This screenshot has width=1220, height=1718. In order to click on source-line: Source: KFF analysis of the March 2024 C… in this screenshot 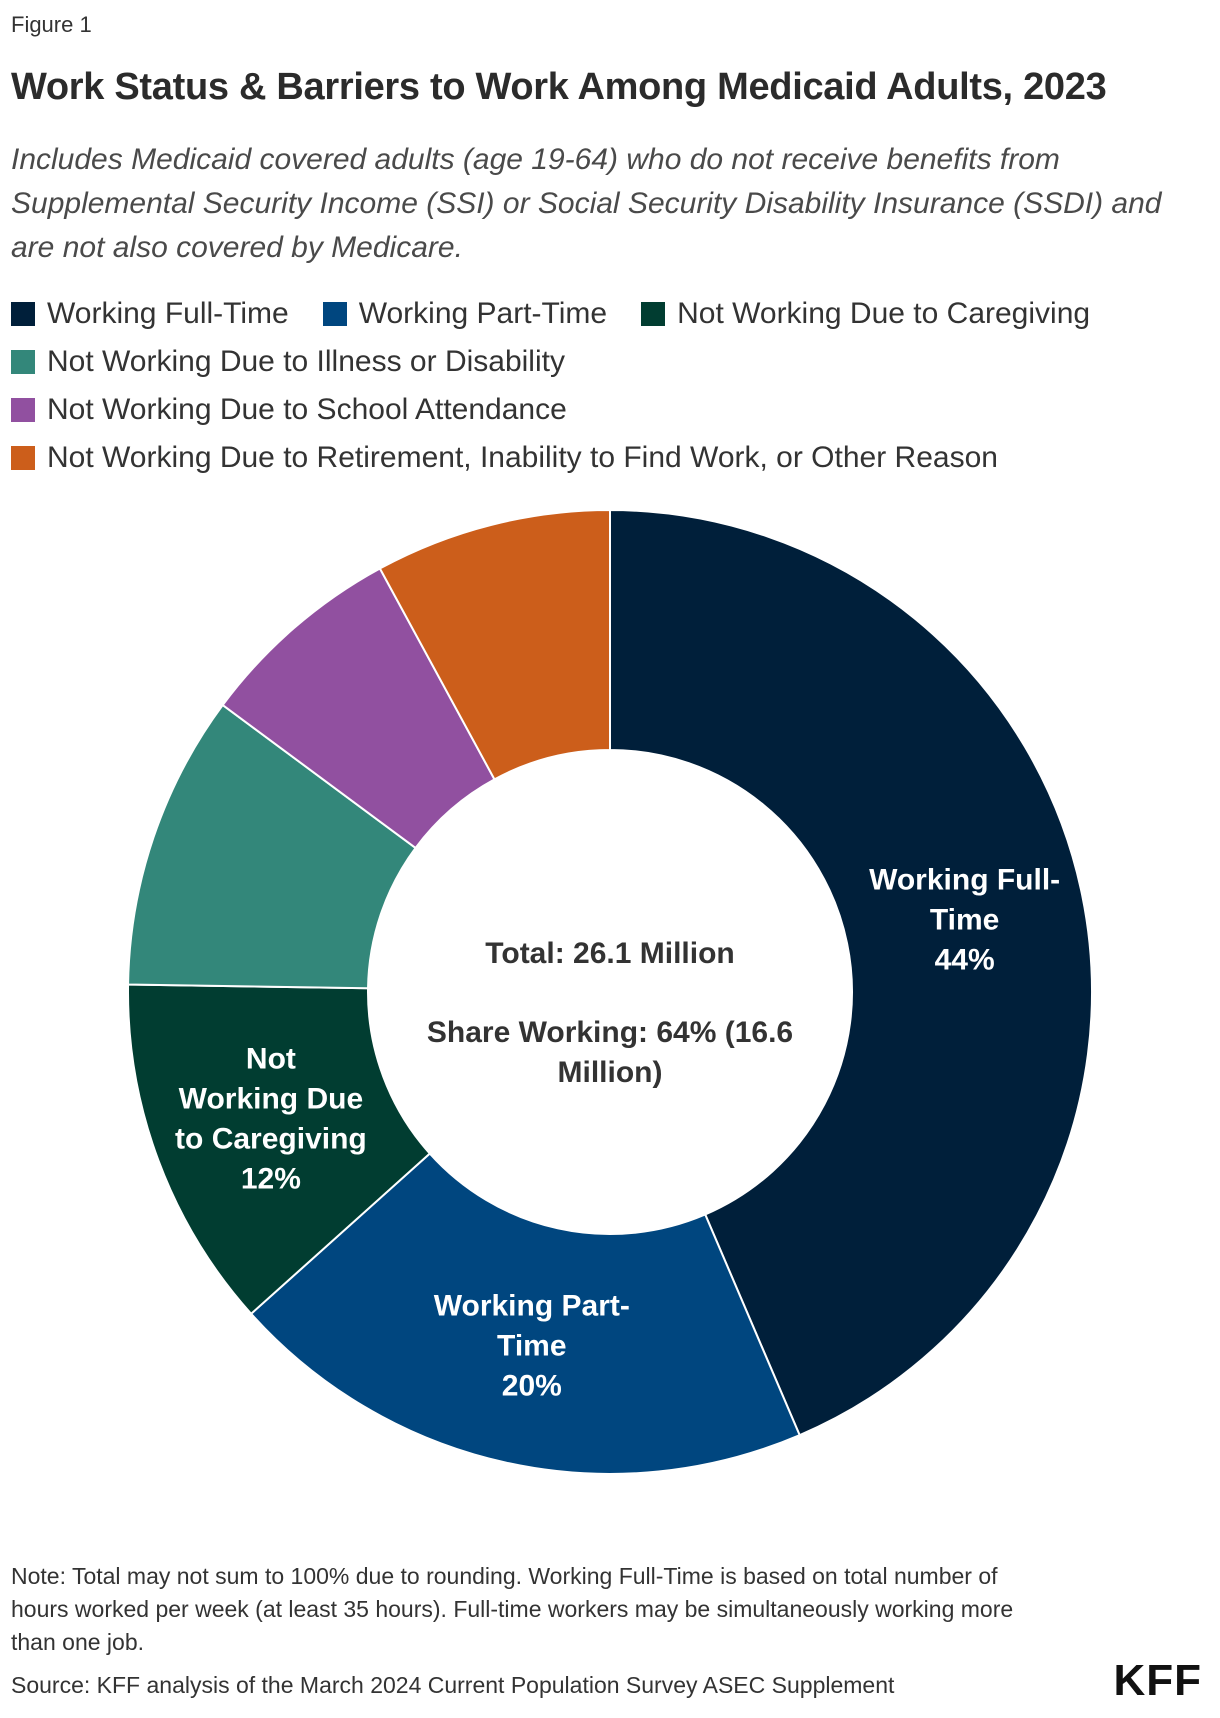, I will do `click(453, 1685)`.